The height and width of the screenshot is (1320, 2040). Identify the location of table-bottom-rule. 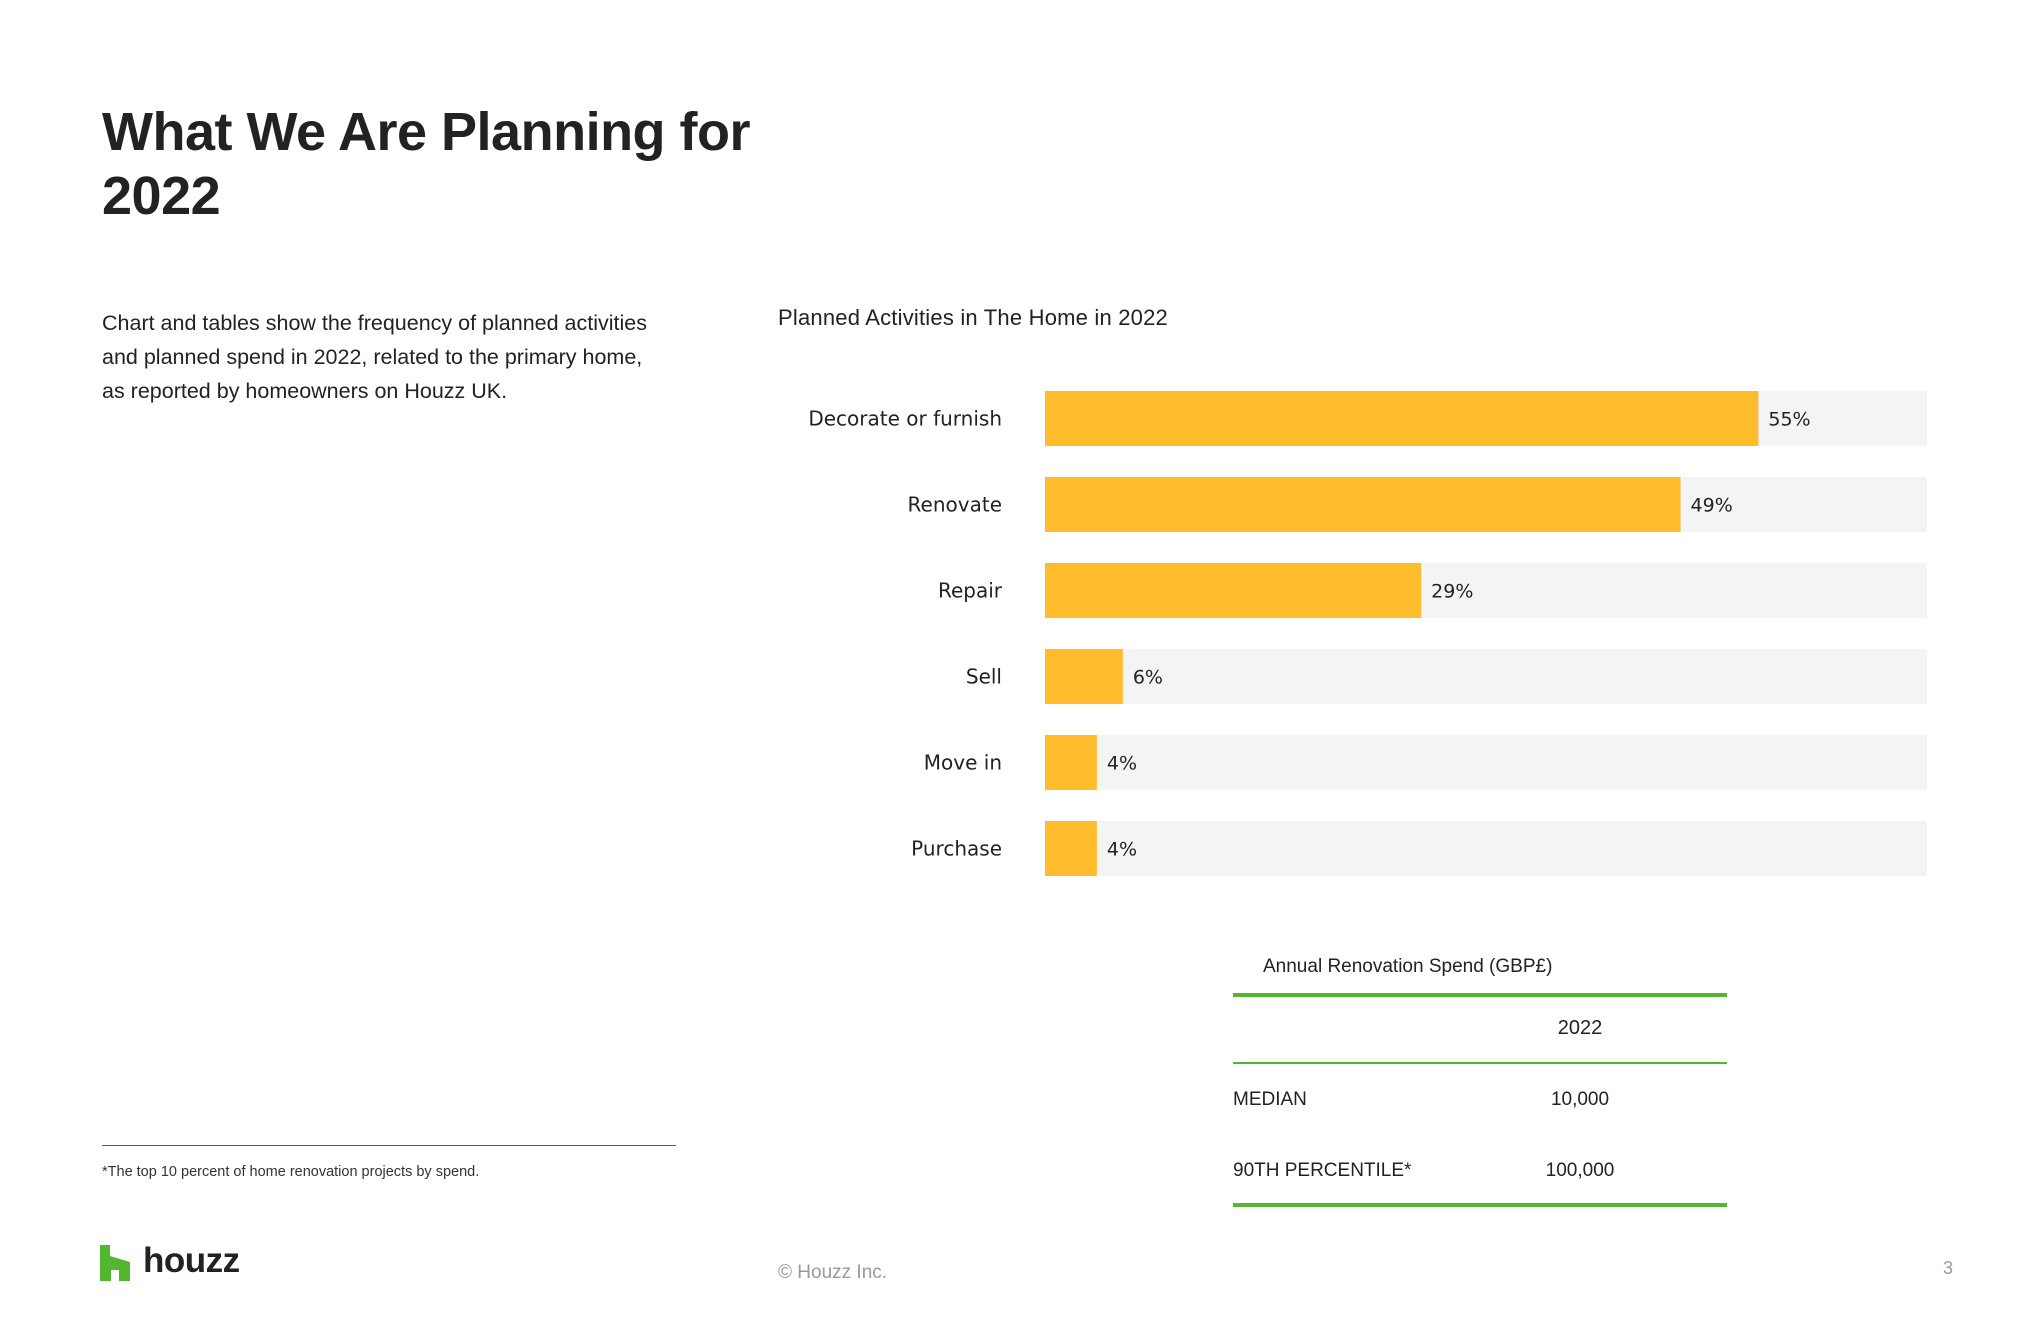
(1480, 1205).